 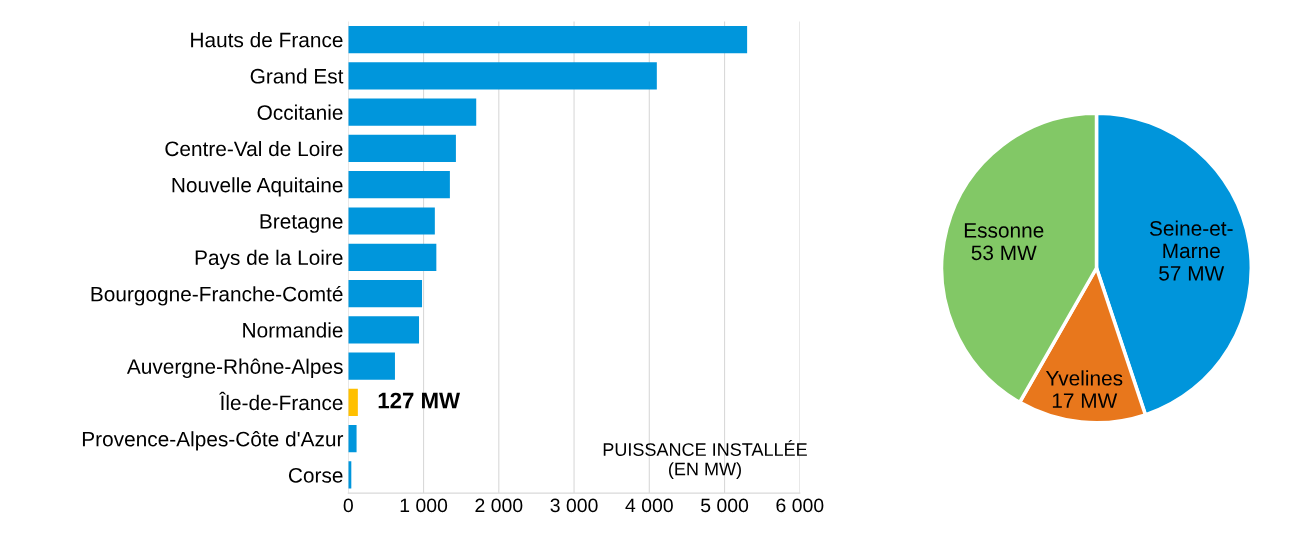 I want to click on y-tick-label: Centre-Val de Loire, so click(x=254, y=148).